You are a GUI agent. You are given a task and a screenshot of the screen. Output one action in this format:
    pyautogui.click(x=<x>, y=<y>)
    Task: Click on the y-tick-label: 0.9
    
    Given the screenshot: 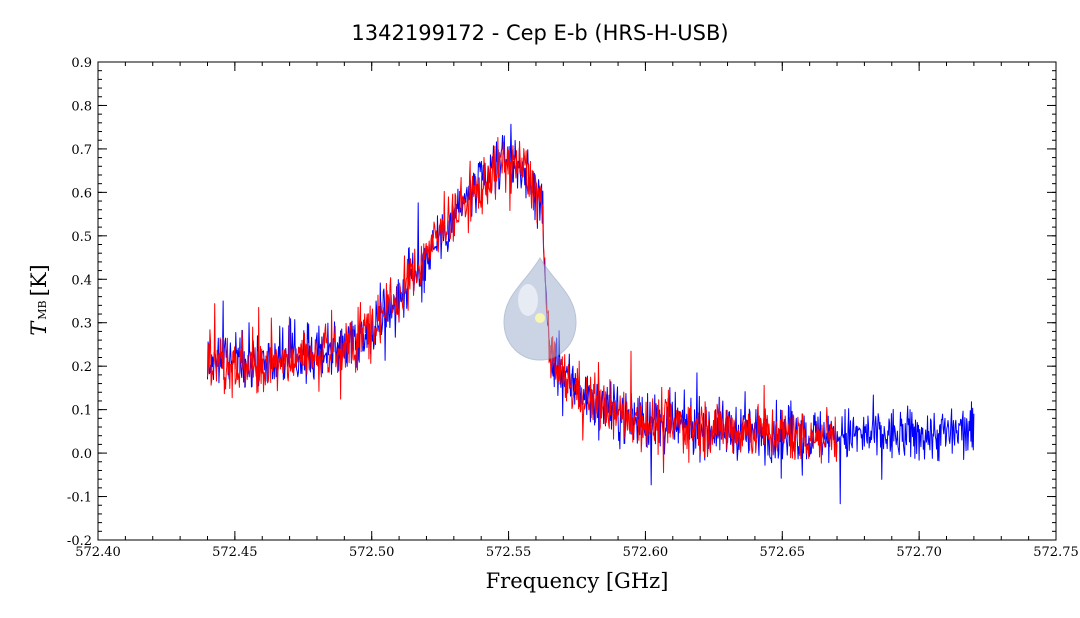 What is the action you would take?
    pyautogui.click(x=81, y=63)
    